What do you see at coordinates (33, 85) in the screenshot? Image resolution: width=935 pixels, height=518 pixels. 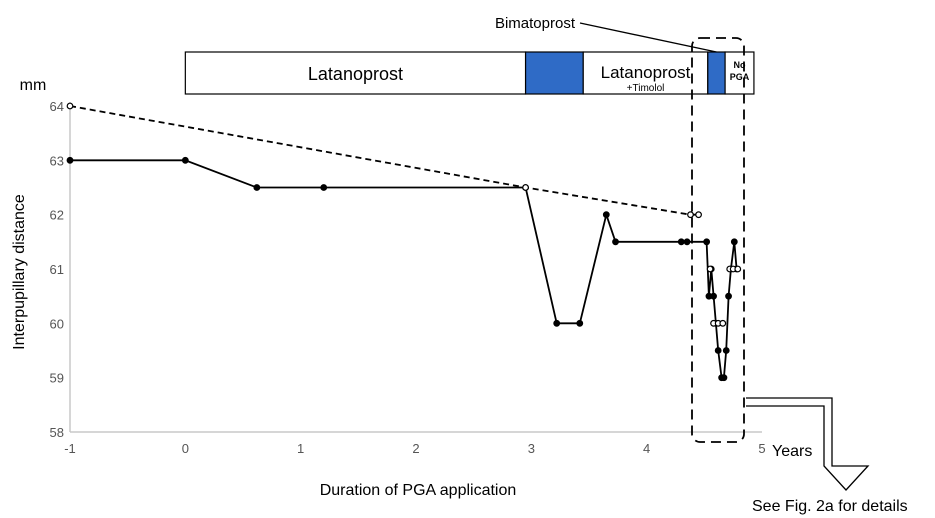 I see `y-unit-label: mm` at bounding box center [33, 85].